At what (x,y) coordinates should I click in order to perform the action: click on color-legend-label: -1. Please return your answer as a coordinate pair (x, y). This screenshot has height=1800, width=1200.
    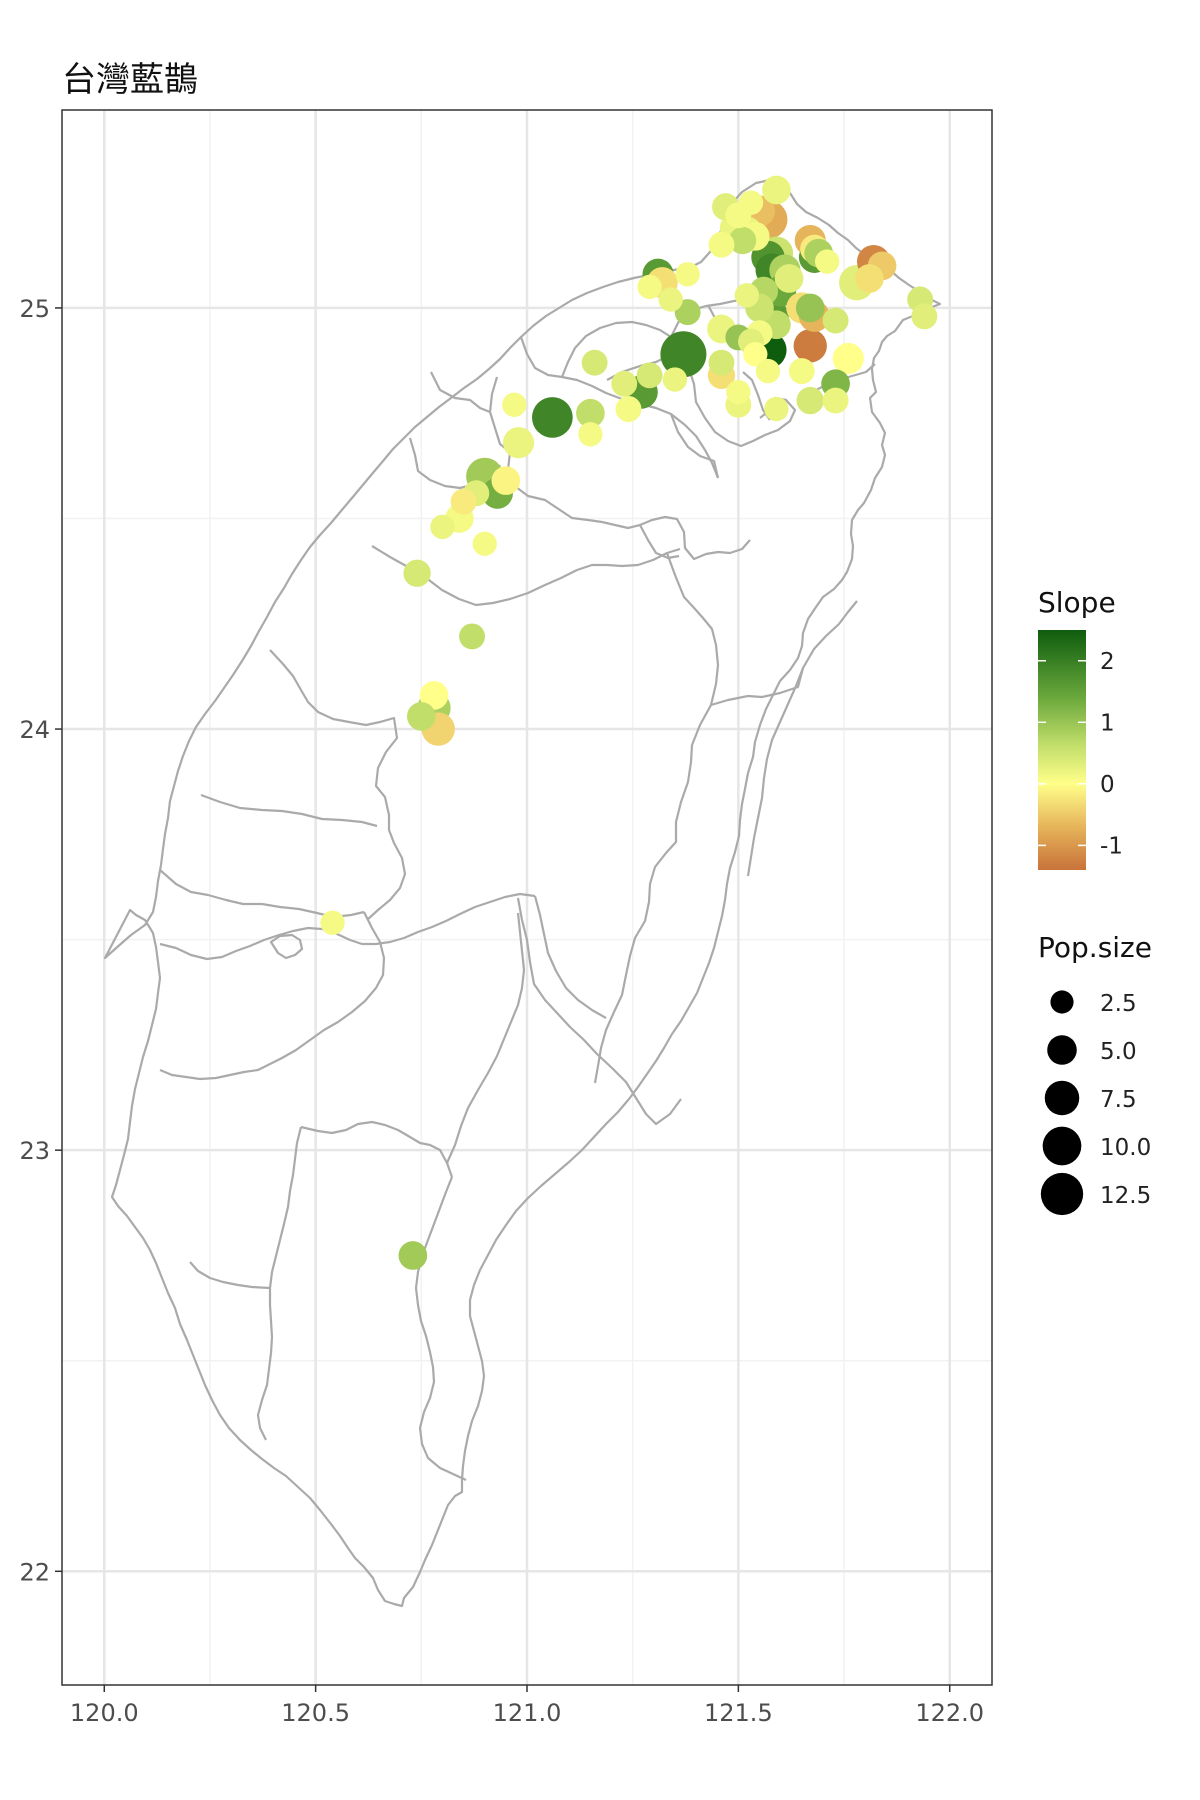
    Looking at the image, I should click on (1111, 846).